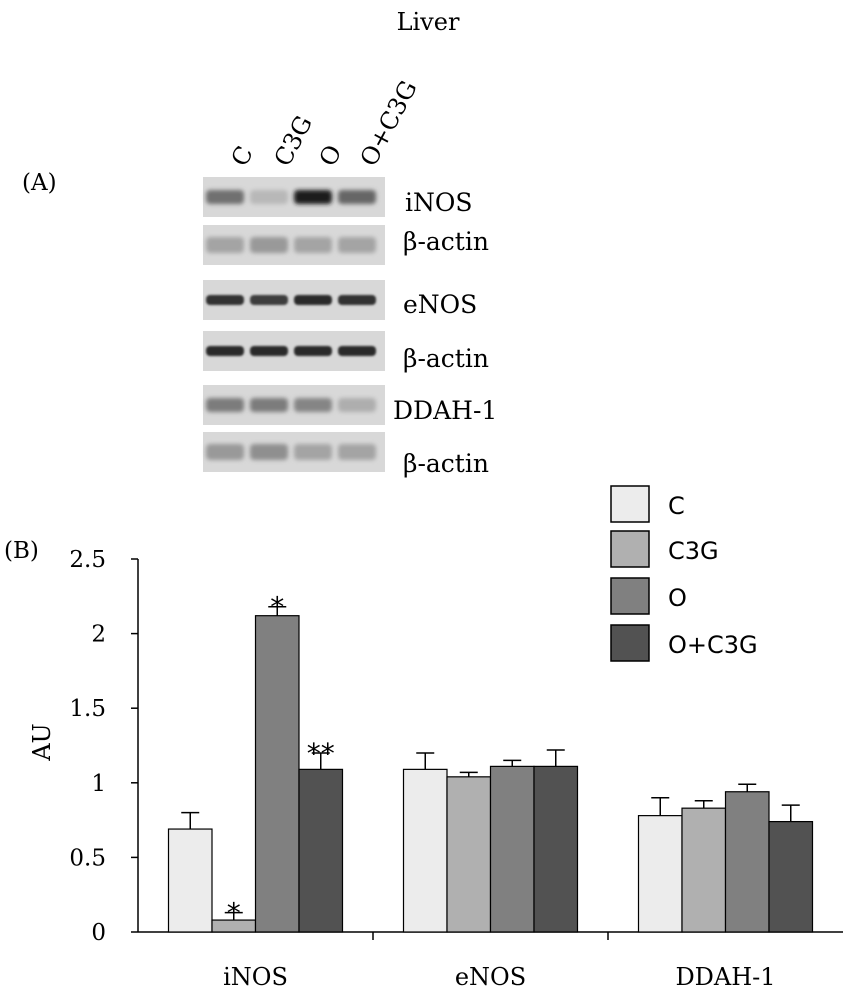 This screenshot has height=1000, width=843. Describe the element at coordinates (490, 977) in the screenshot. I see `x-tick-label-enos: eNOS` at that location.